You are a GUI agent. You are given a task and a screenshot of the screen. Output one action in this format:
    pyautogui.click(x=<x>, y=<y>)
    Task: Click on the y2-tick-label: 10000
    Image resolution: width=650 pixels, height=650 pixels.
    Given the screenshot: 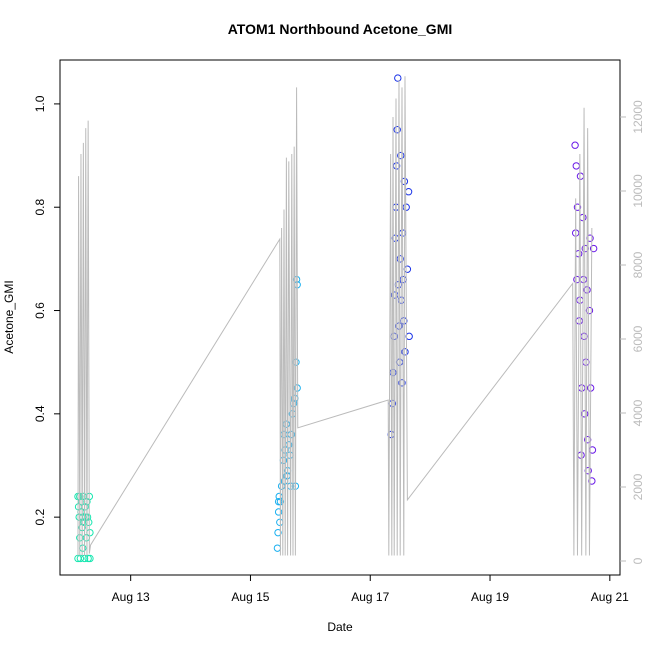 What is the action you would take?
    pyautogui.click(x=638, y=191)
    